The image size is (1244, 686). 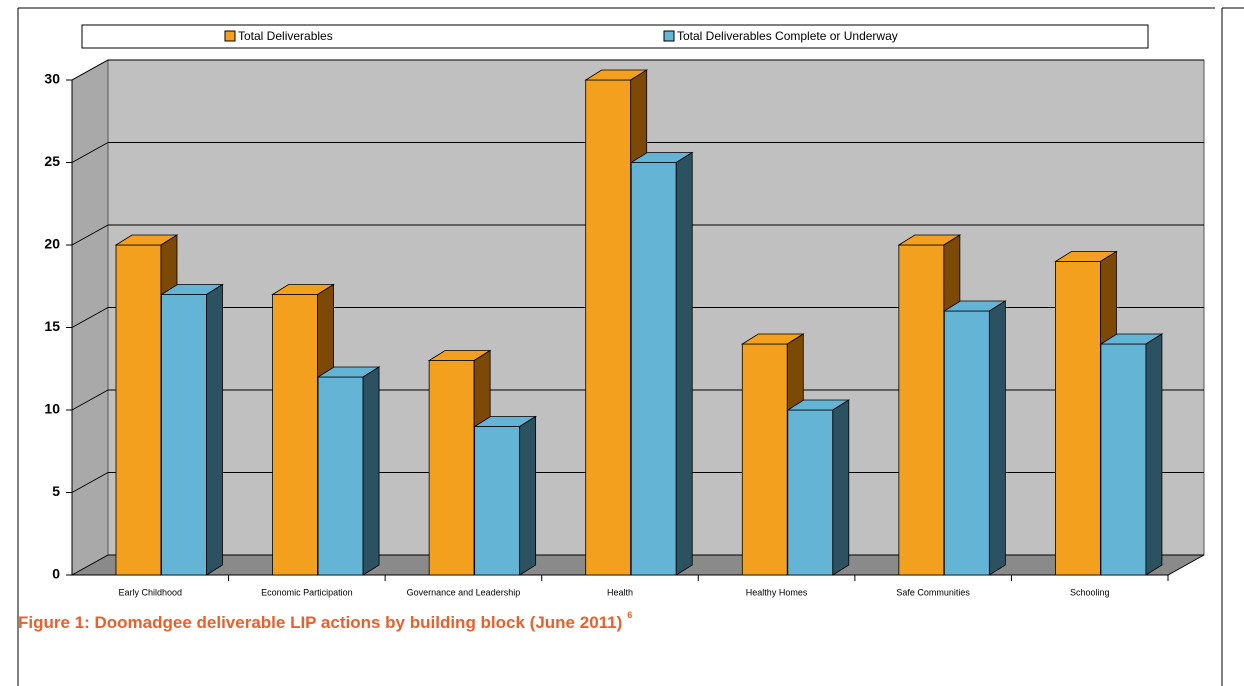 What do you see at coordinates (777, 592) in the screenshot?
I see `x-tick-label: Healthy Homes` at bounding box center [777, 592].